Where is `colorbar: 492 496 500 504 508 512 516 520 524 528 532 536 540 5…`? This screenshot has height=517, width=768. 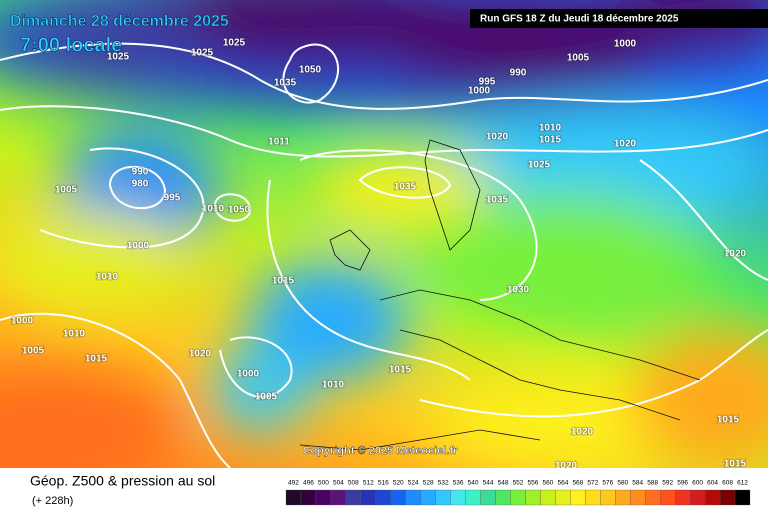
colorbar: 492 496 500 504 508 512 516 520 524 528 532 536 540 5… is located at coordinates (518, 493).